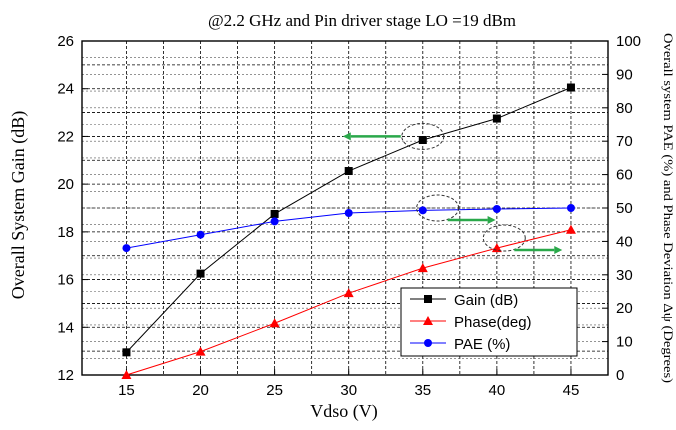  I want to click on chart-title: @2.2 GHz and Pin driver stage LO =19 dBm, so click(362, 20).